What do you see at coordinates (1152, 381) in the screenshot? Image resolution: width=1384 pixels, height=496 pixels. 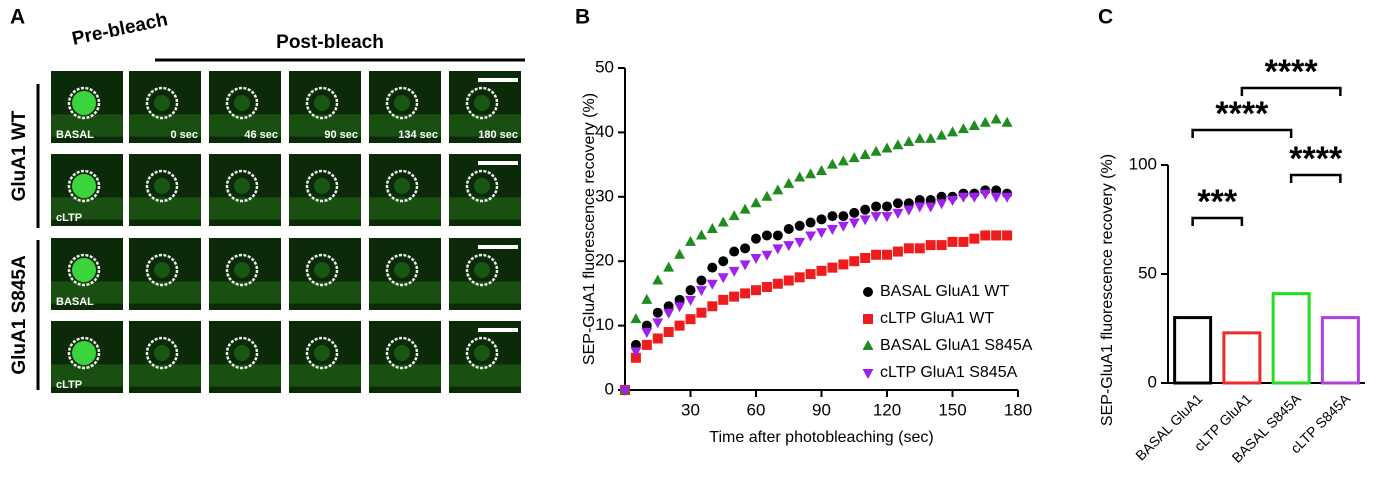 I see `y-tick-label: 0` at bounding box center [1152, 381].